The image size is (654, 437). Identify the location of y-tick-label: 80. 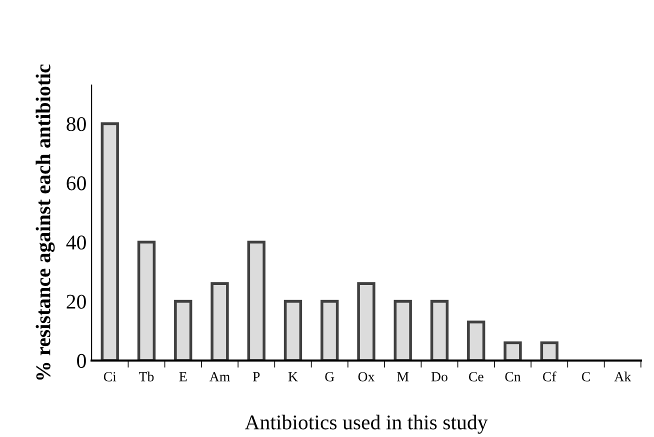
(76, 124).